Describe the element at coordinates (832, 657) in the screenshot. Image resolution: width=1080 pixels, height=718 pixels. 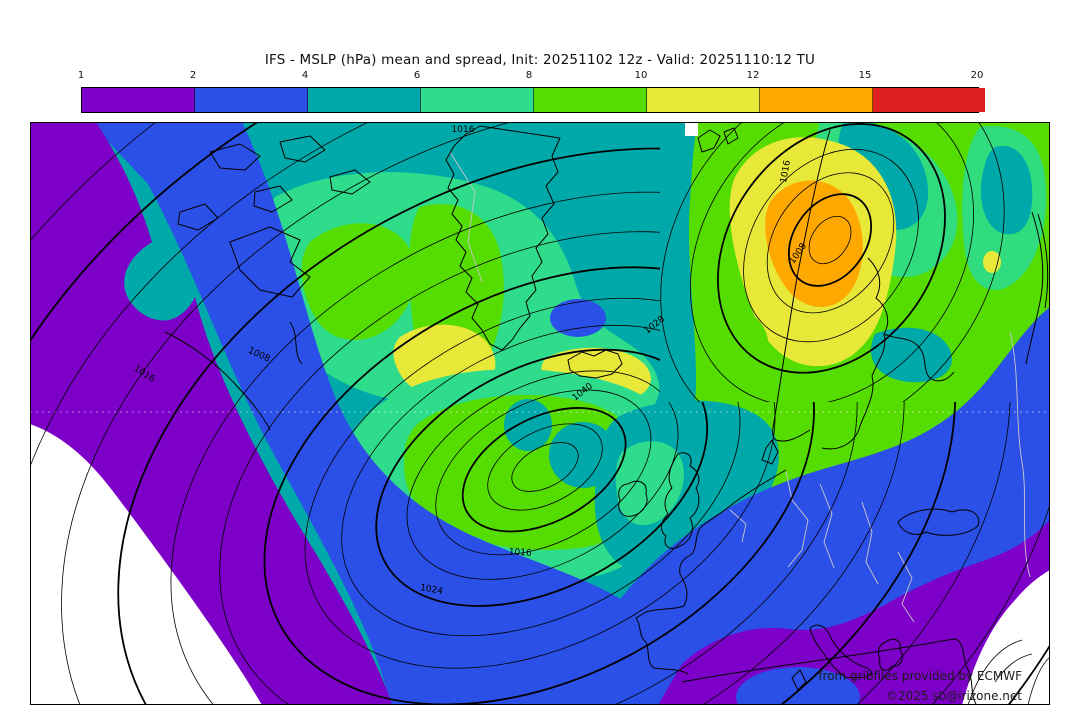
I see `coast-italy` at that location.